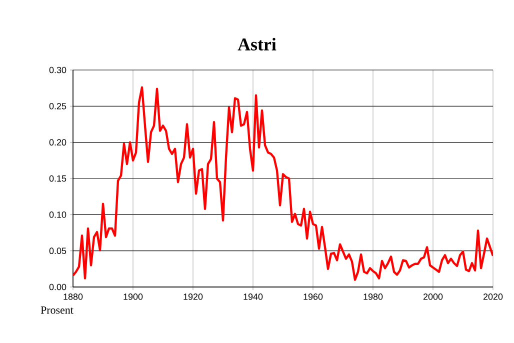 The image size is (514, 343). Describe the element at coordinates (257, 44) in the screenshot. I see `chart-title: Astri` at that location.